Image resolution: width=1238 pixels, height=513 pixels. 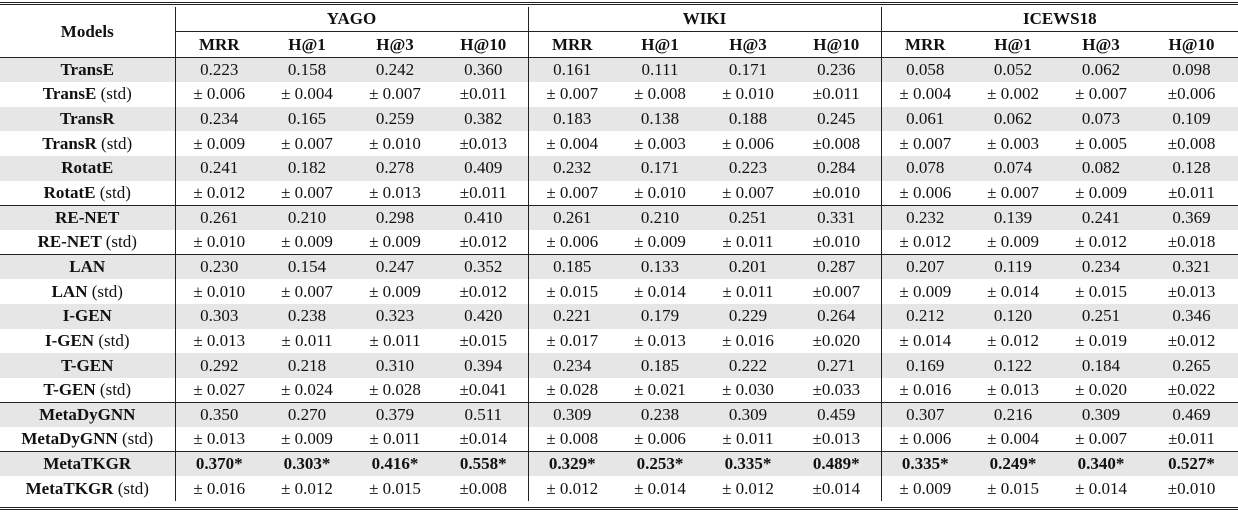 I want to click on metric-value-cell: 0.062, so click(x=1013, y=119).